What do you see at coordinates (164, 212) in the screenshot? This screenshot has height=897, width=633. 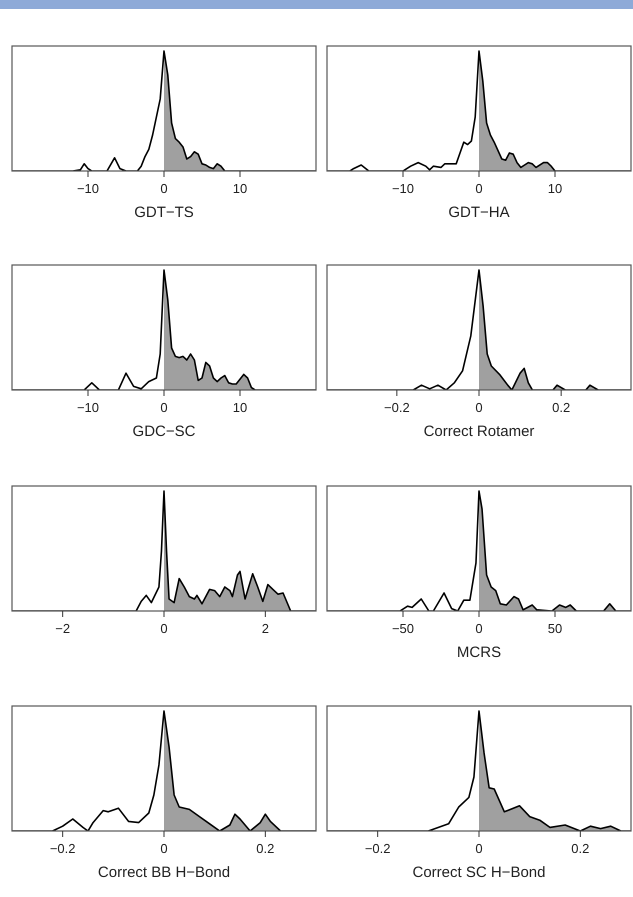 I see `x-axis-title: GDT−TS` at bounding box center [164, 212].